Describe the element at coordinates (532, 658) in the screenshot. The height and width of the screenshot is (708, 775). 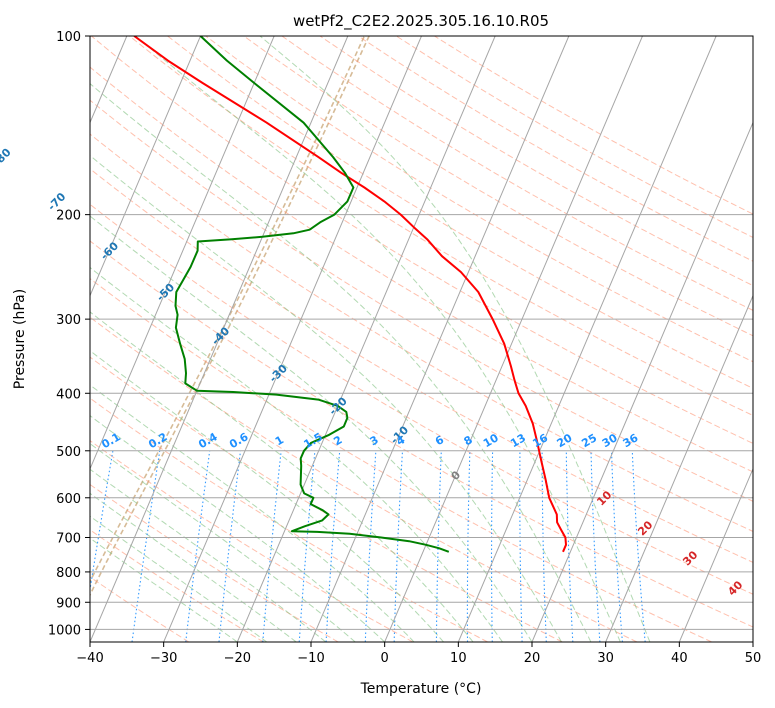
I see `x-tick-label: 20` at that location.